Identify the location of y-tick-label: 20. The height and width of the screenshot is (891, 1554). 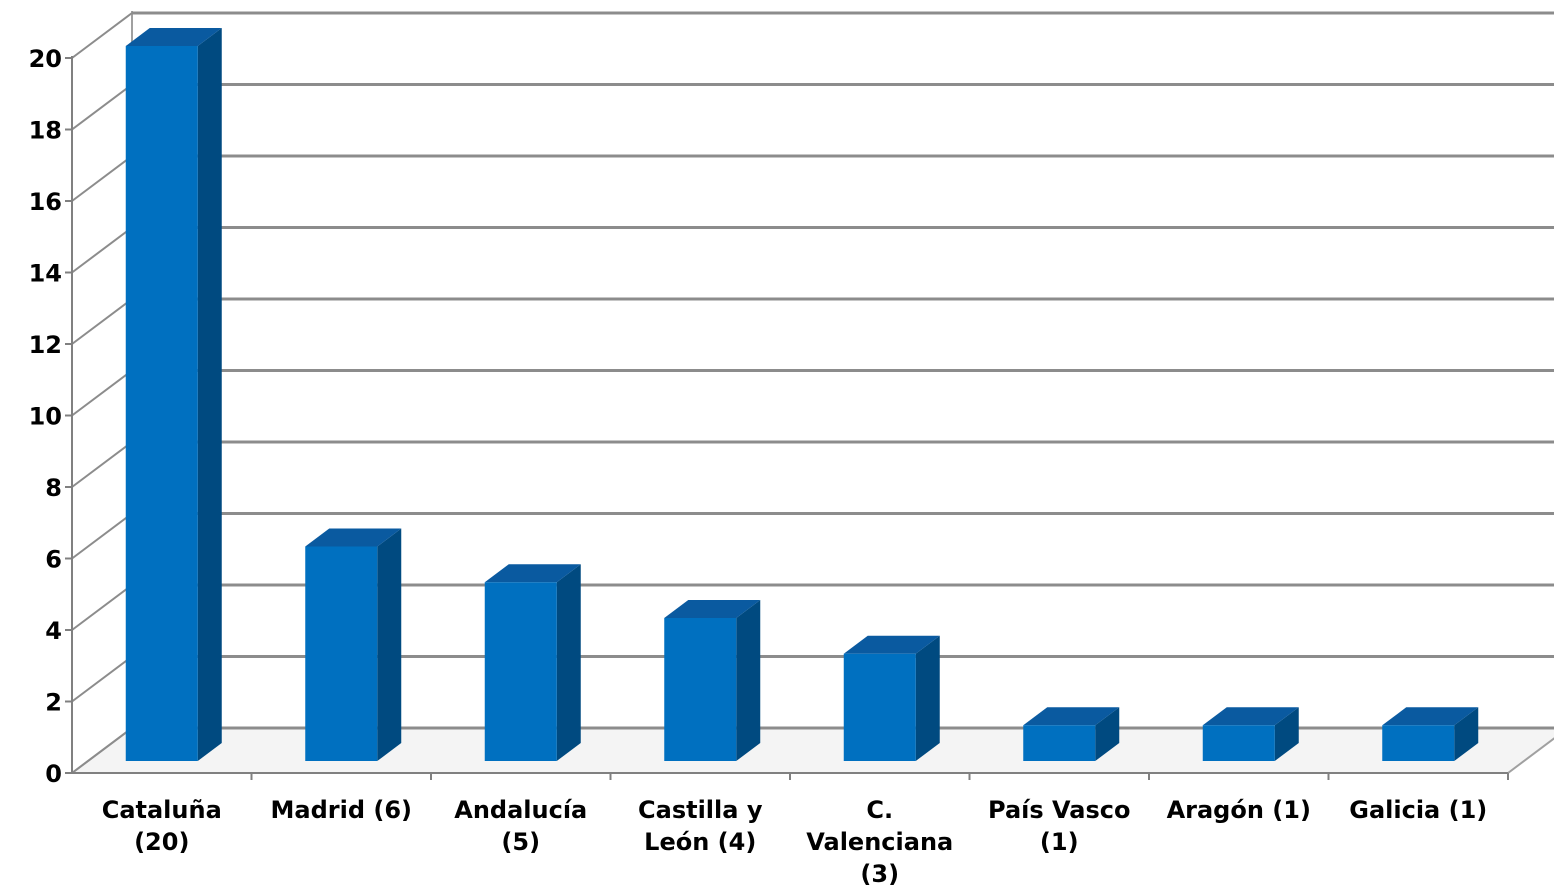
(45, 59).